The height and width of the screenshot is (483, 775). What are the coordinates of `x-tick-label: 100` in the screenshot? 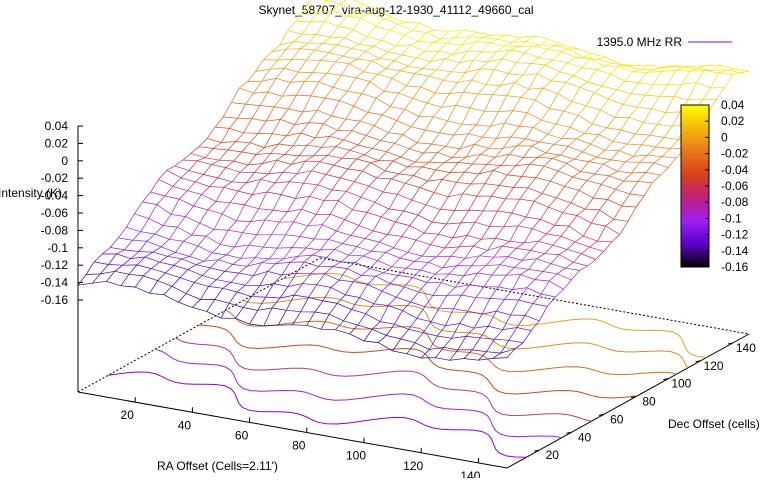 It's located at (356, 456).